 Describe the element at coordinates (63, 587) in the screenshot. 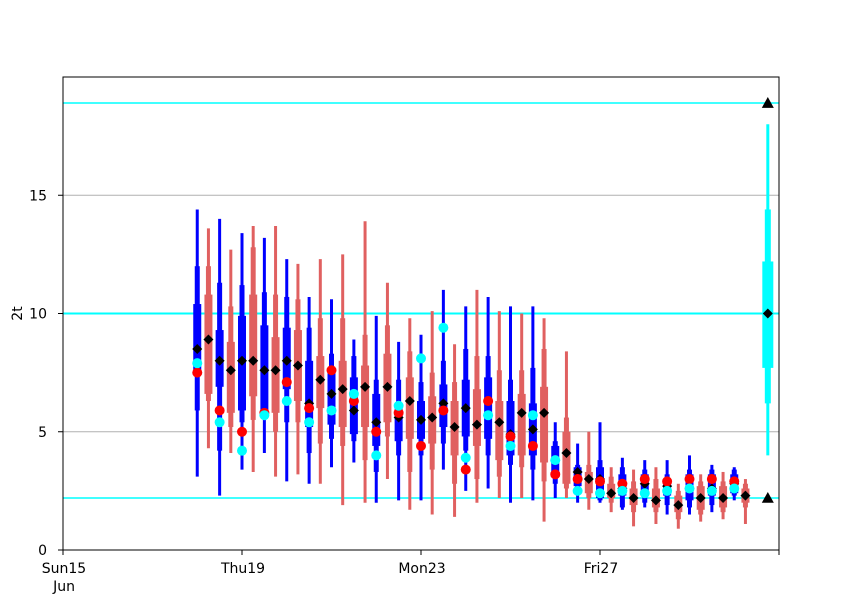

I see `x-tick-sublabel: Jun` at that location.